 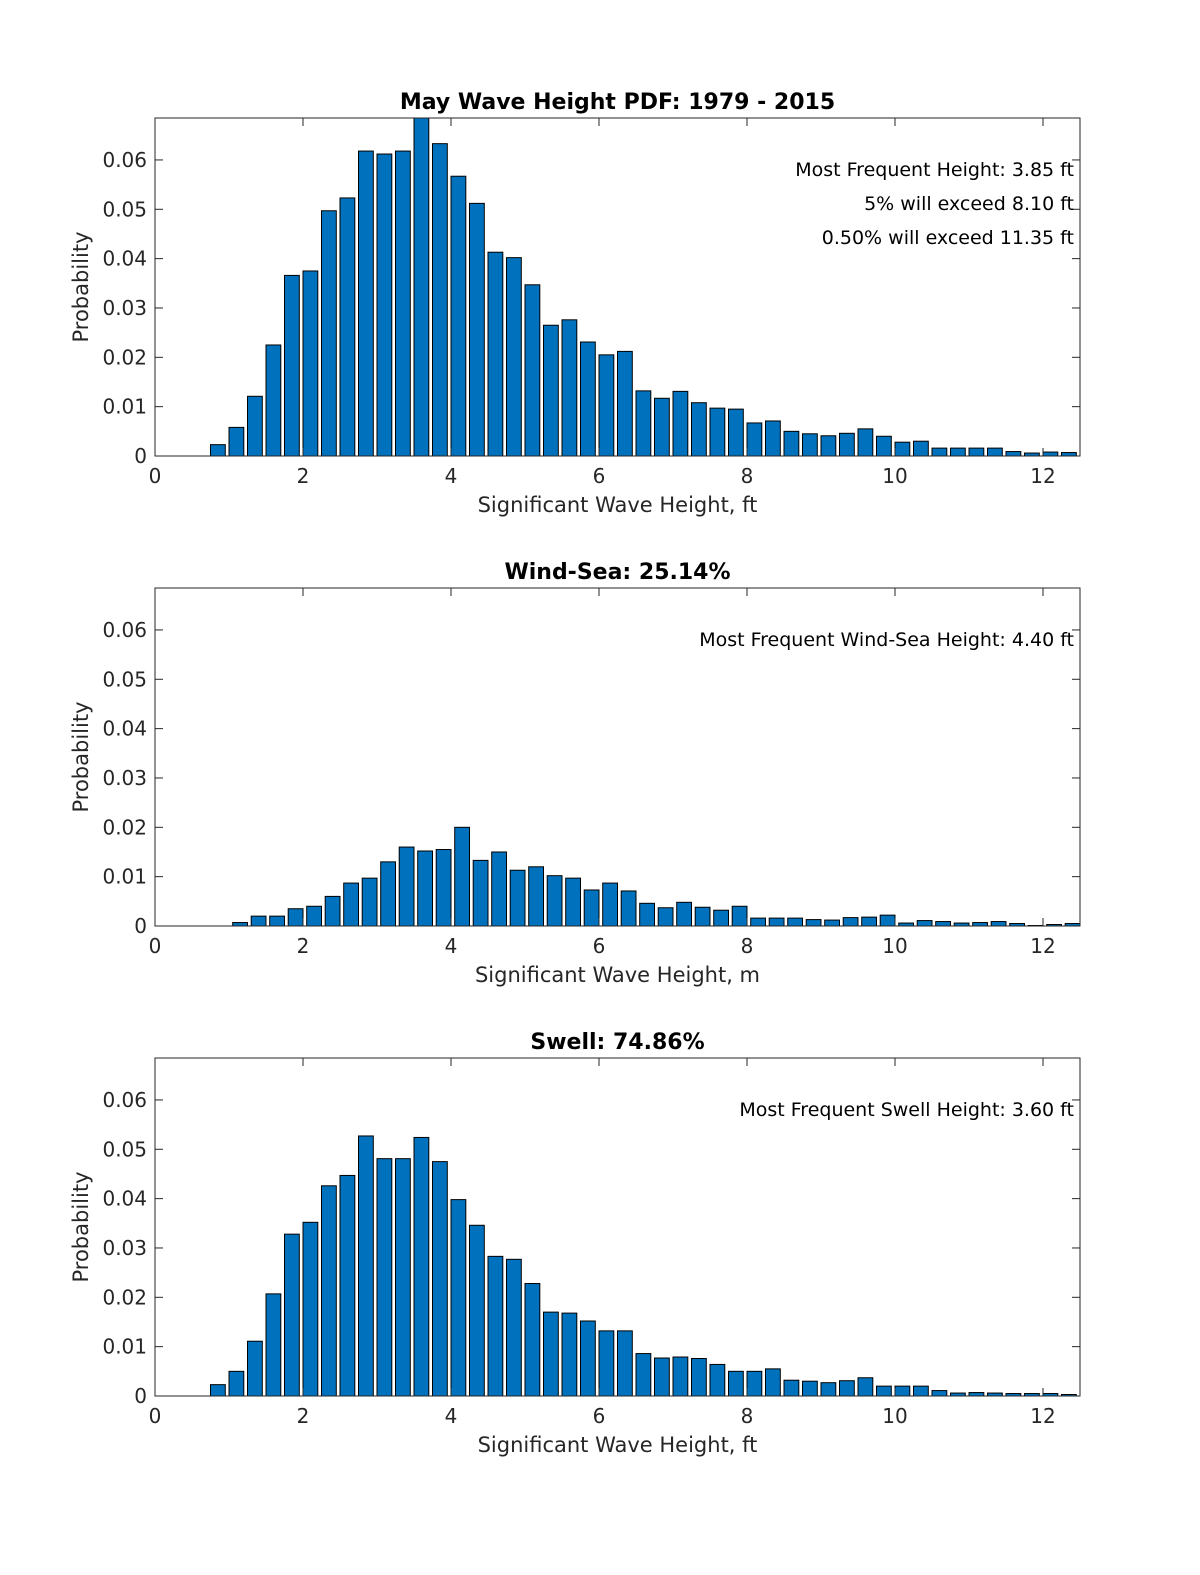 What do you see at coordinates (124, 1199) in the screenshot?
I see `y-tick-label: 0.04` at bounding box center [124, 1199].